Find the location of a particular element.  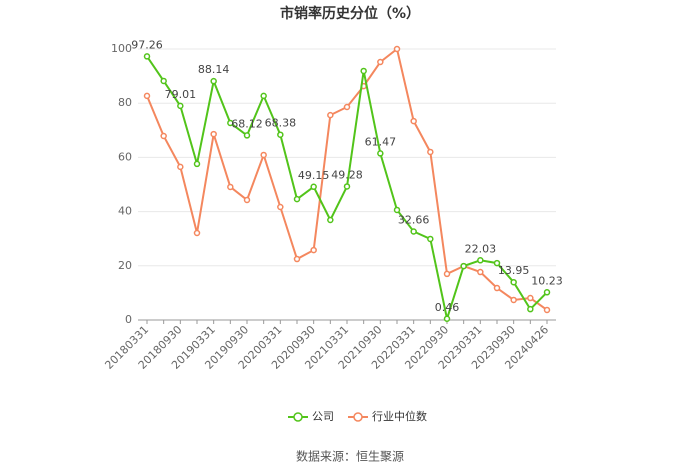

y-tick-label: 100 is located at coordinates (121, 48).